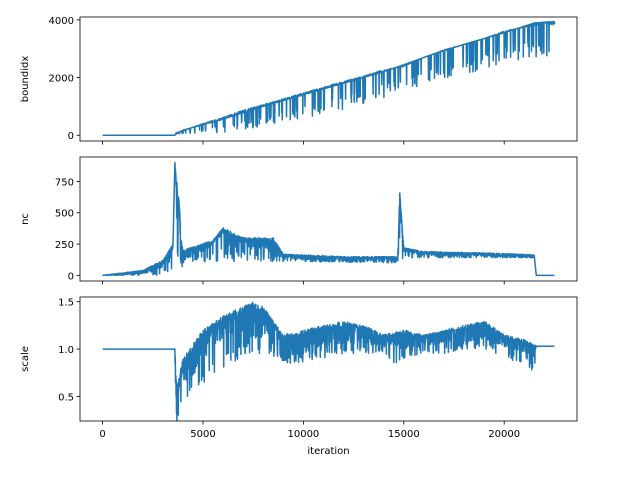 The image size is (640, 480). Describe the element at coordinates (202, 434) in the screenshot. I see `x-tick-label: 5000` at that location.